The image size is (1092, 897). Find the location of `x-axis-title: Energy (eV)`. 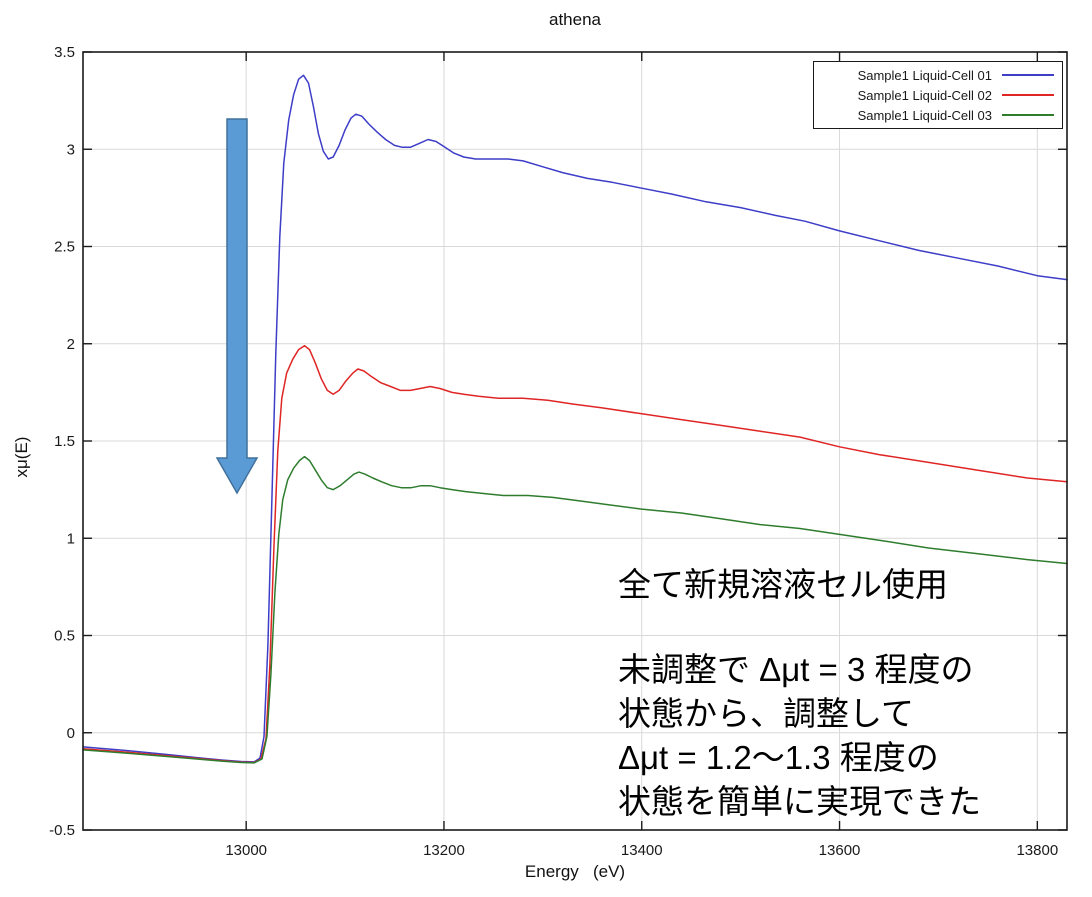

x-axis-title: Energy (eV) is located at coordinates (575, 871).